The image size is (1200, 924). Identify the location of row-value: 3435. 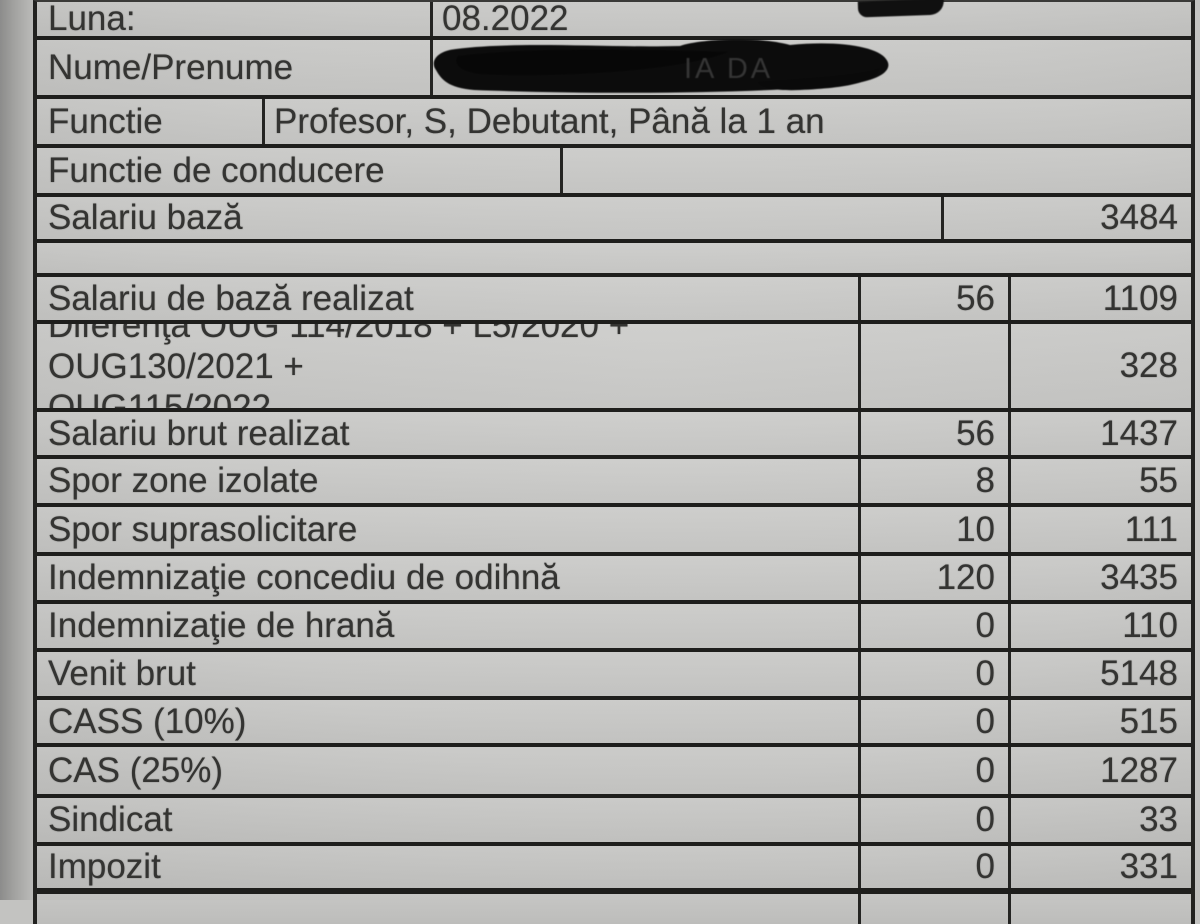
(1099, 578).